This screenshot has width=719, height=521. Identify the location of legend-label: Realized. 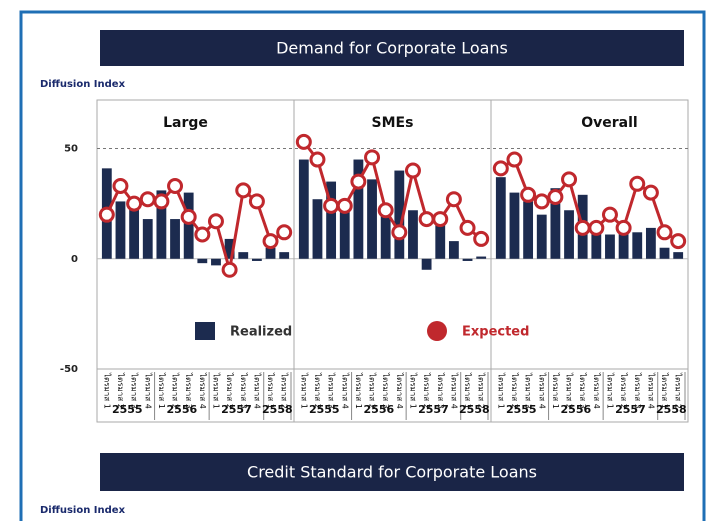
(261, 332).